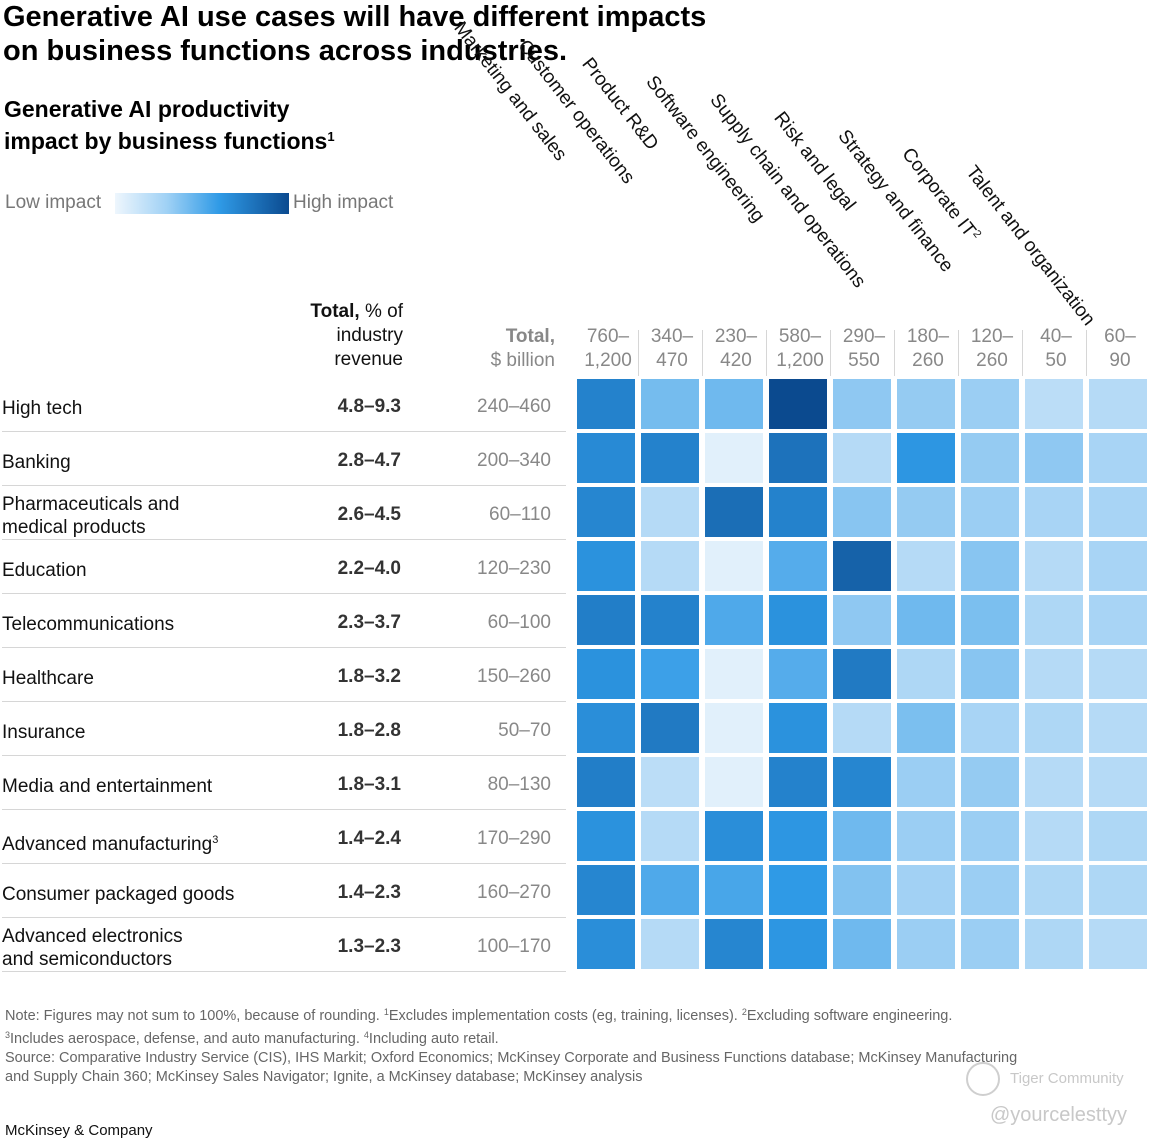 The width and height of the screenshot is (1152, 1143). Describe the element at coordinates (90, 516) in the screenshot. I see `row-label-2: Pharmaceuticals and medical products` at that location.